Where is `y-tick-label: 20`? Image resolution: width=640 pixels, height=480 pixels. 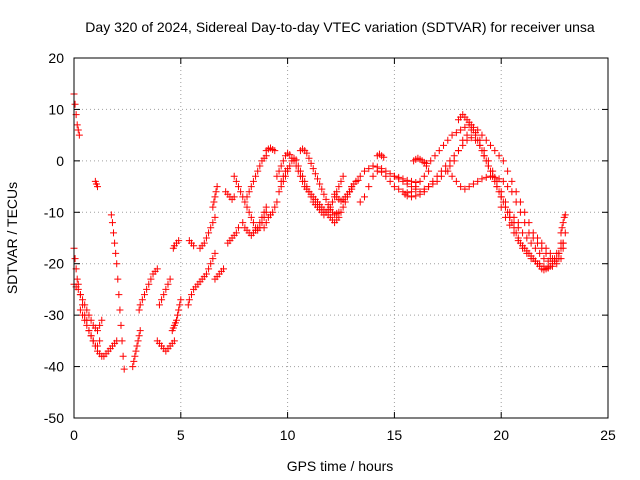
y-tick-label: 20 is located at coordinates (56, 58).